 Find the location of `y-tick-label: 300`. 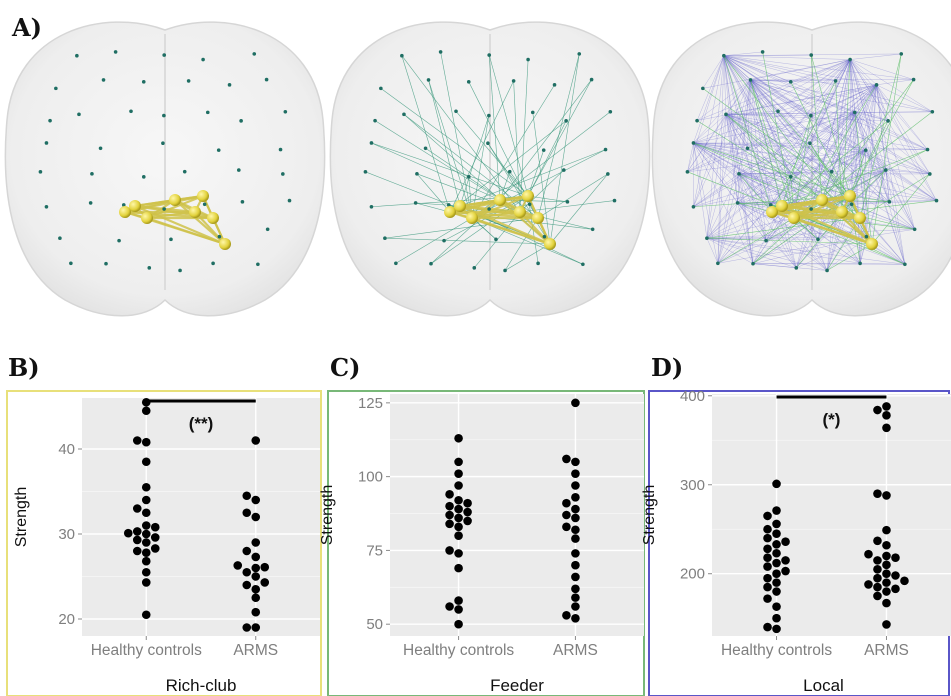

y-tick-label: 300 is located at coordinates (692, 485).